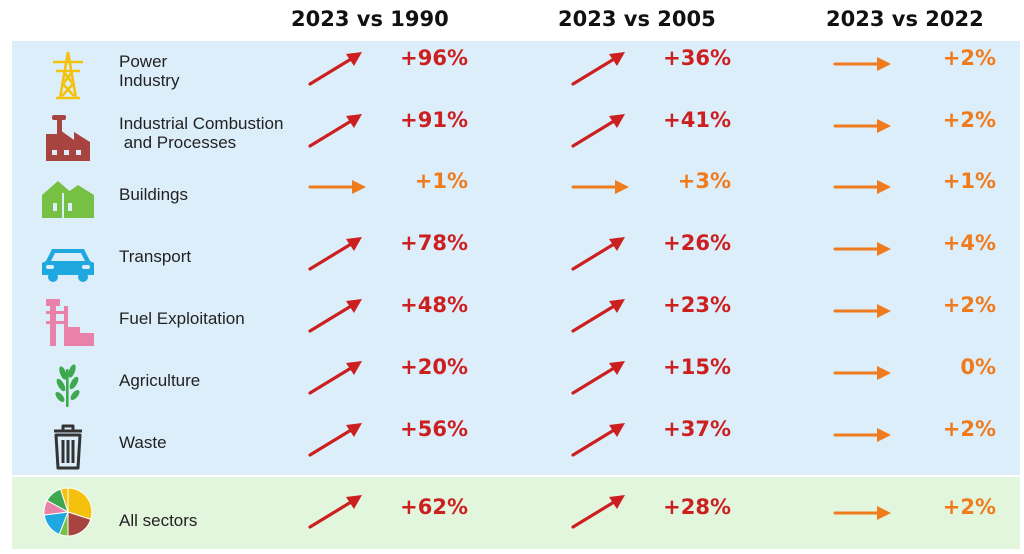 This screenshot has width=1024, height=554. I want to click on table-row: Fuel Exploitation +48% +23% +2%, so click(512, 322).